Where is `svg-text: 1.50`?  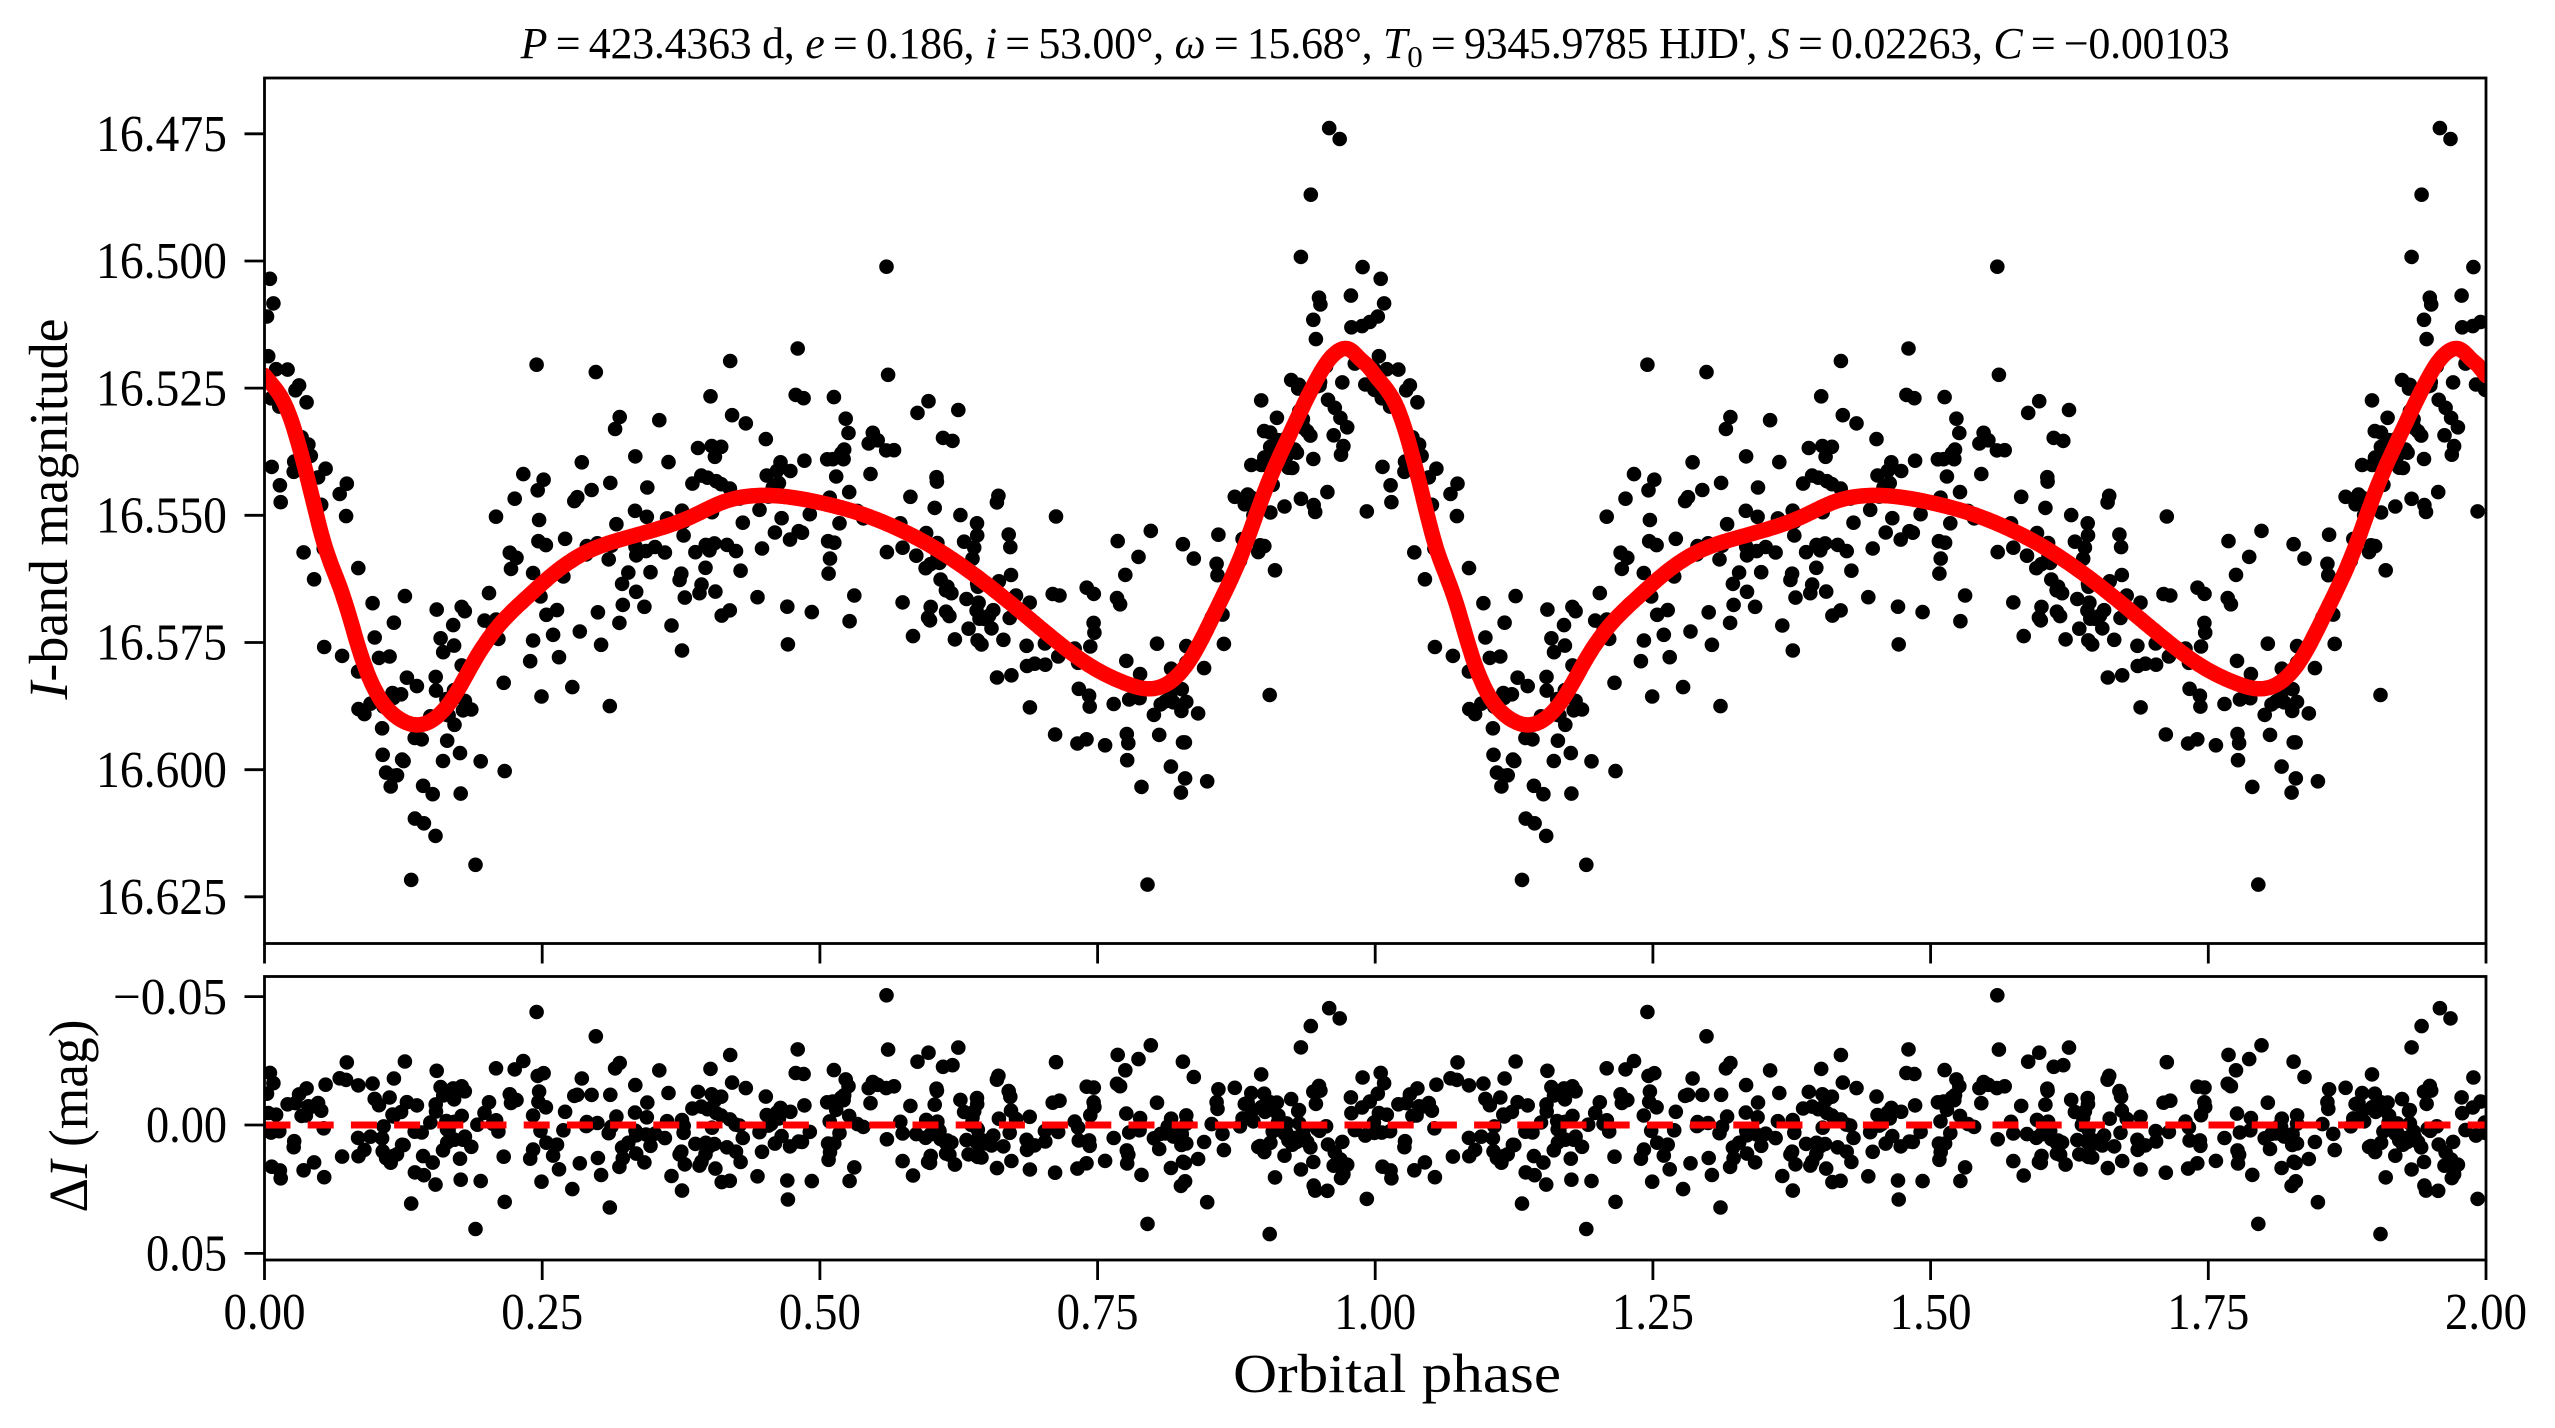 svg-text: 1.50 is located at coordinates (1931, 1312).